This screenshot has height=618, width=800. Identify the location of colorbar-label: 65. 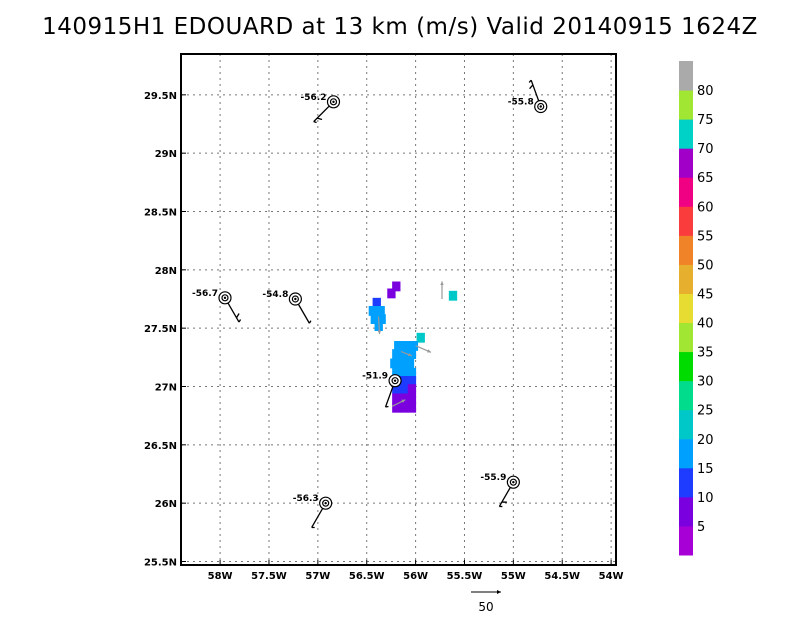
(705, 178).